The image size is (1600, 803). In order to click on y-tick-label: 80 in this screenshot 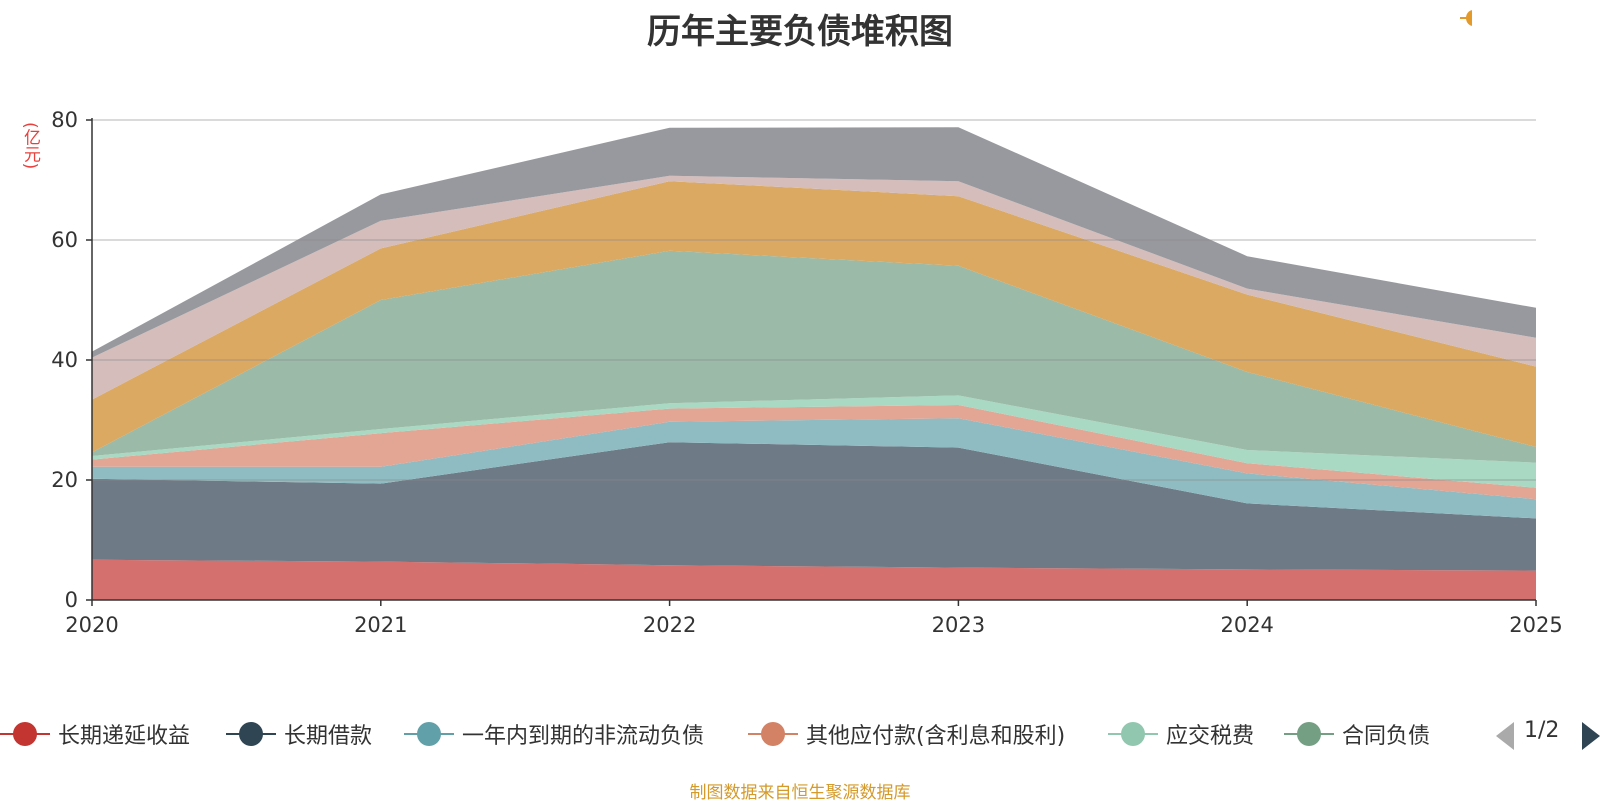, I will do `click(64, 120)`.